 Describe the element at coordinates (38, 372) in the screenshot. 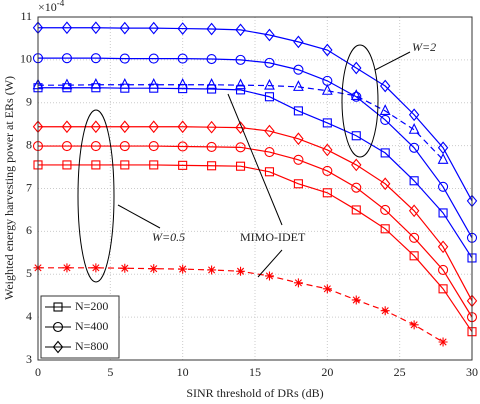

I see `x-tick-label: 0` at that location.